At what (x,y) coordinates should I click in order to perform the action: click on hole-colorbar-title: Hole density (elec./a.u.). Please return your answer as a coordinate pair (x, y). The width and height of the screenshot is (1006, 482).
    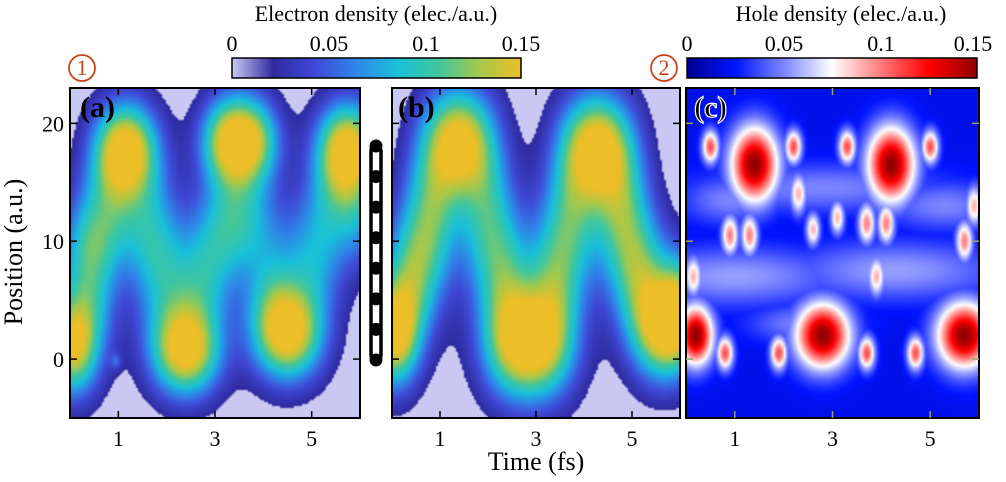
    Looking at the image, I should click on (841, 13).